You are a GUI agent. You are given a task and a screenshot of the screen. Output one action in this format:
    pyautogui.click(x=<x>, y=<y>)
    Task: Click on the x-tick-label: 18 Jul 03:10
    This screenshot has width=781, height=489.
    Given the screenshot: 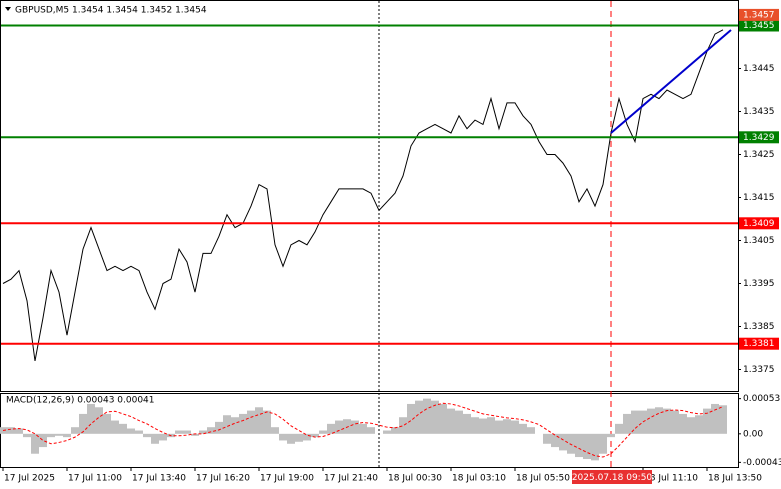 What is the action you would take?
    pyautogui.click(x=479, y=479)
    